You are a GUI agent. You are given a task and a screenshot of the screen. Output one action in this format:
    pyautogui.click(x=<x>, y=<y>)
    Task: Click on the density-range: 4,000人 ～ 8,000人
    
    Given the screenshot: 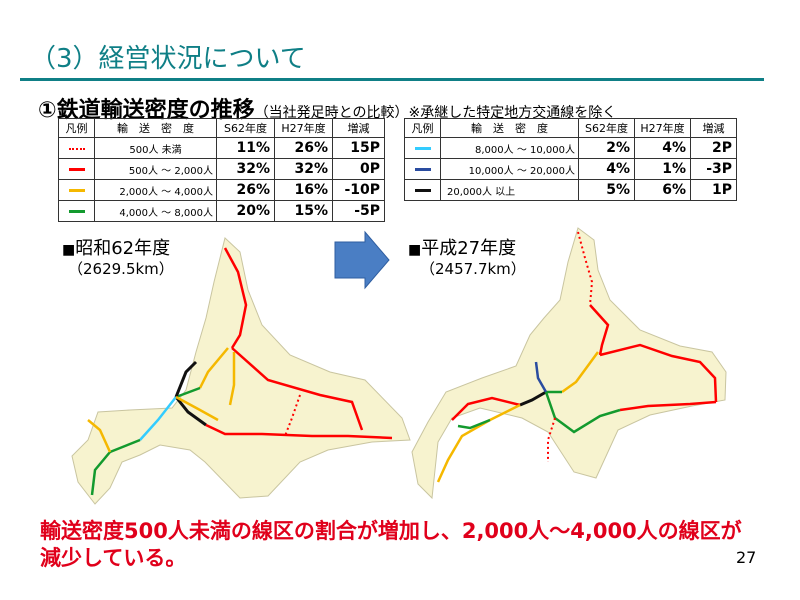 What is the action you would take?
    pyautogui.click(x=155, y=211)
    